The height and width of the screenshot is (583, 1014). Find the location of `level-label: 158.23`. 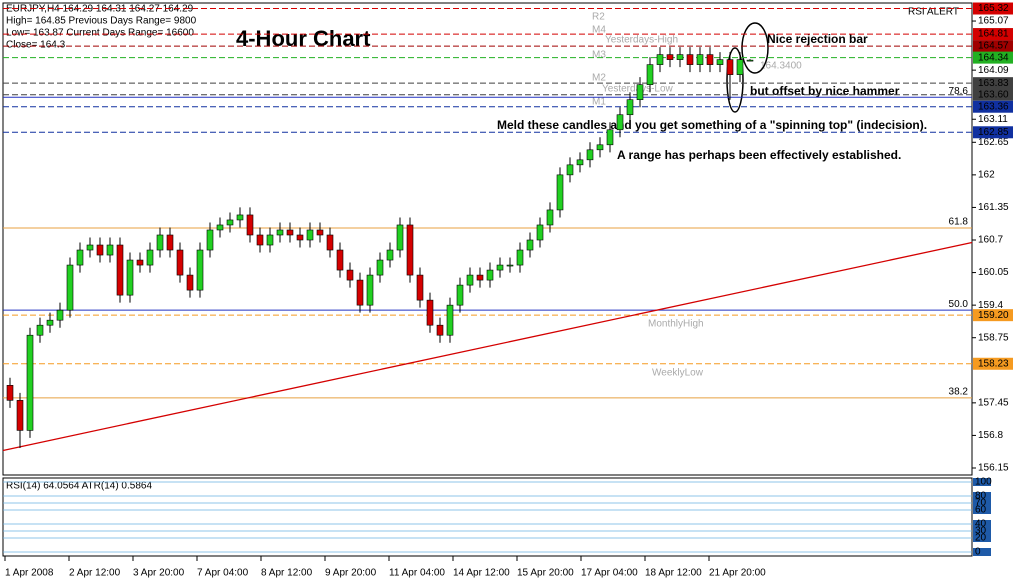

level-label: 158.23 is located at coordinates (993, 363).